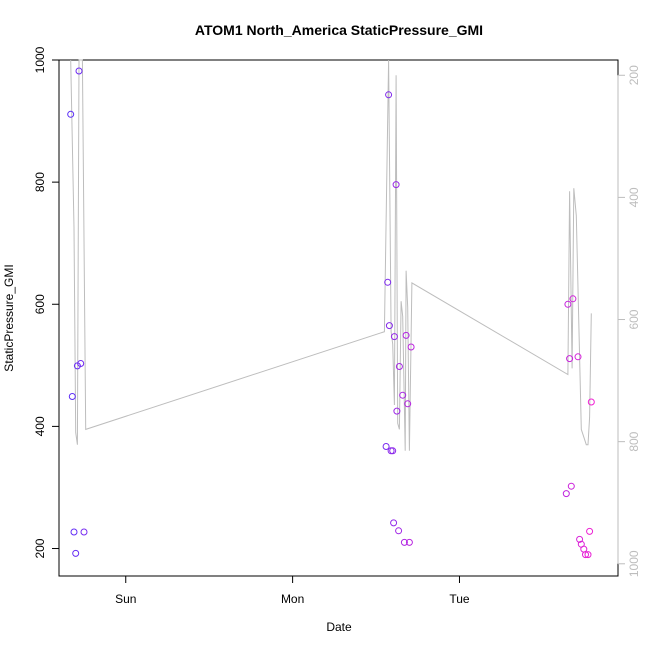  Describe the element at coordinates (634, 563) in the screenshot. I see `y2-tick-label: 1000` at that location.